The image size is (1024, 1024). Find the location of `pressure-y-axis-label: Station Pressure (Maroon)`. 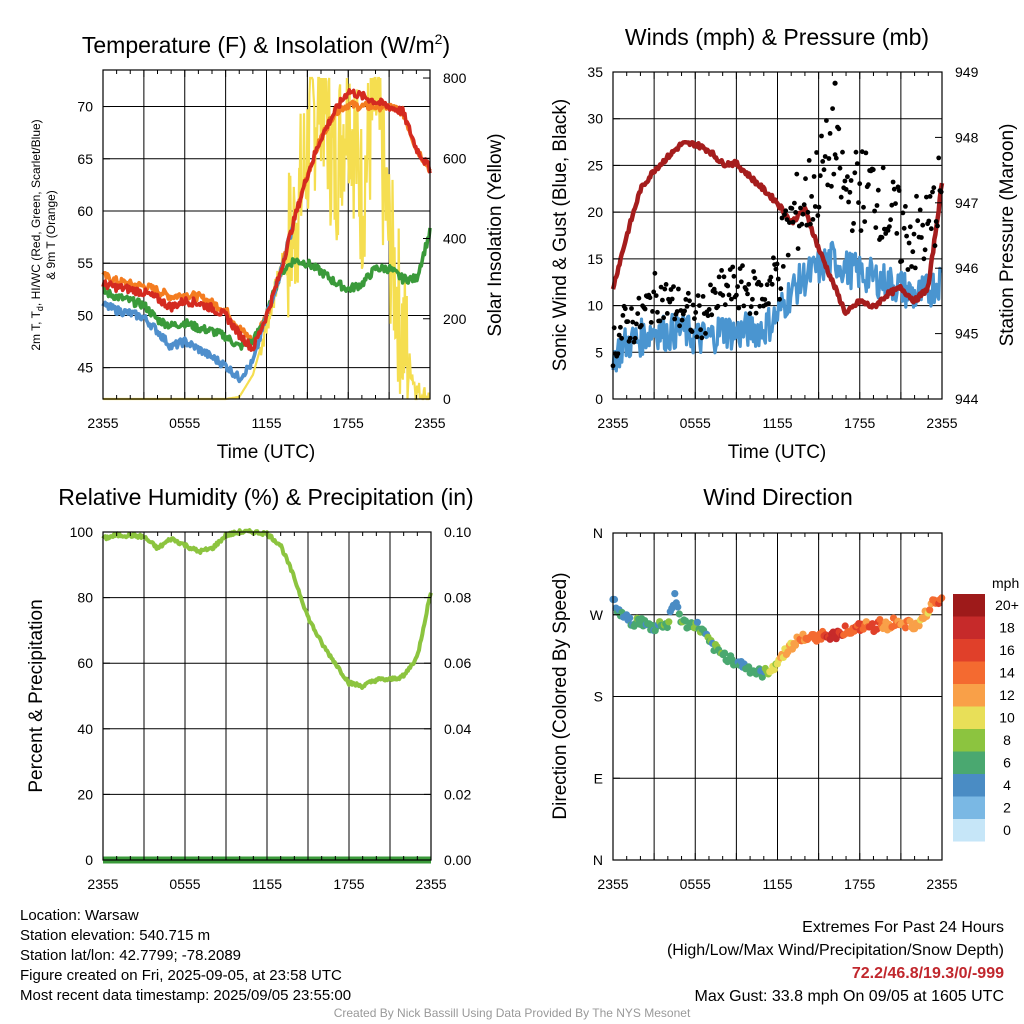

pressure-y-axis-label: Station Pressure (Maroon) is located at coordinates (1007, 235).